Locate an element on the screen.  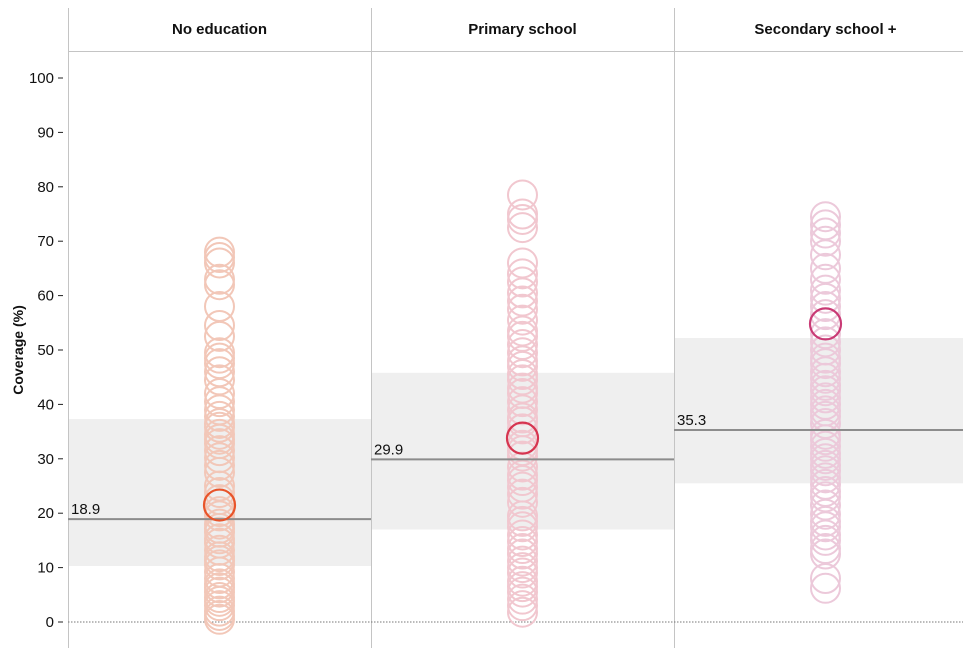
y-tick-label: 0 is located at coordinates (50, 622).